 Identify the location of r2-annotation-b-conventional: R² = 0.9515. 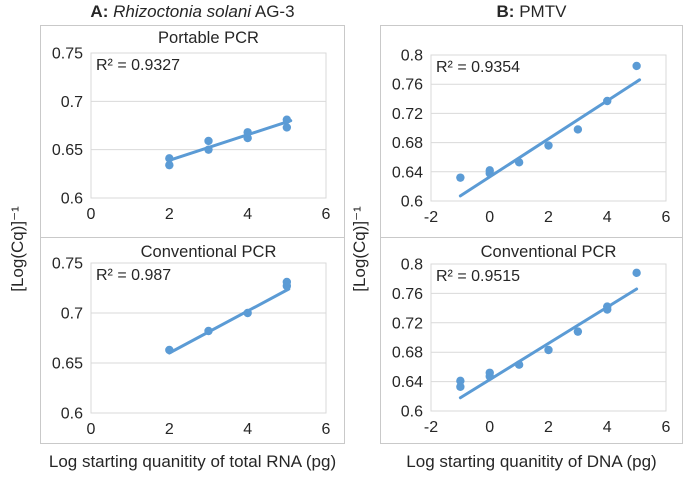
(478, 276).